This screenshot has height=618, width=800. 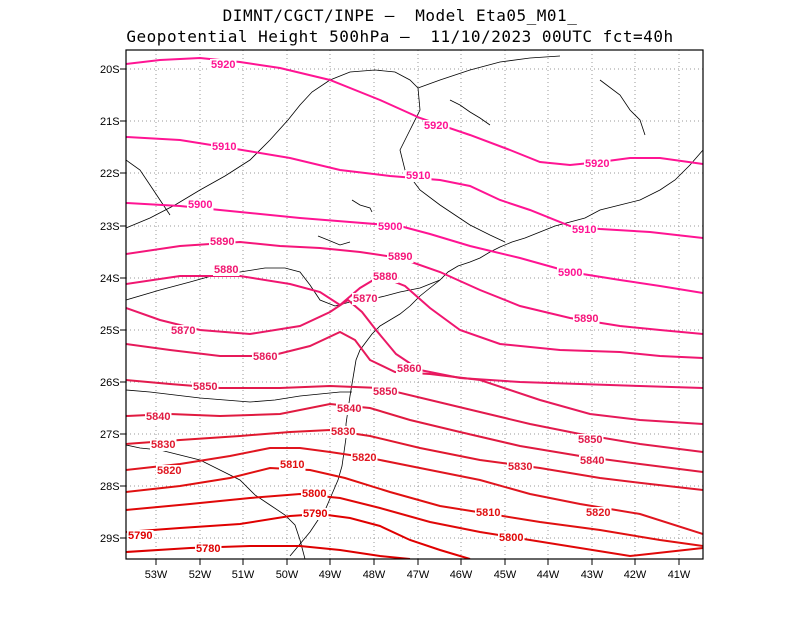 I want to click on bay-outline, so click(x=470, y=112).